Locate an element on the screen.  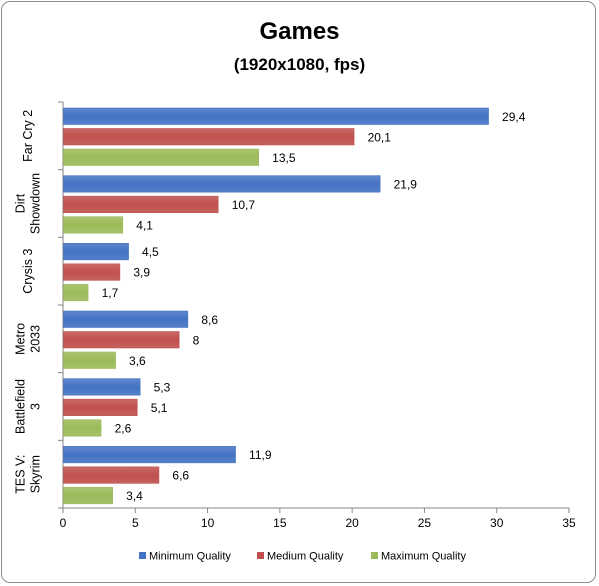
x-tick-label: 20 is located at coordinates (352, 523).